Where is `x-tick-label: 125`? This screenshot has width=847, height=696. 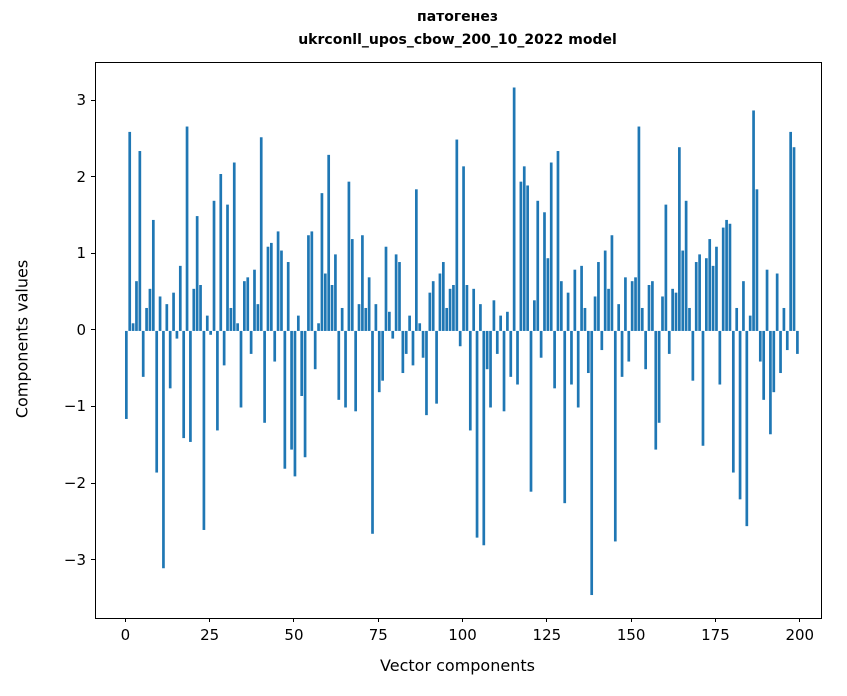
x-tick-label: 125 is located at coordinates (547, 635).